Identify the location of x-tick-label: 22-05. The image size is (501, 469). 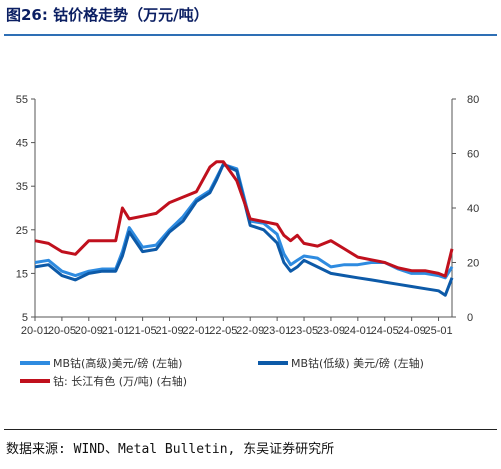
(223, 331).